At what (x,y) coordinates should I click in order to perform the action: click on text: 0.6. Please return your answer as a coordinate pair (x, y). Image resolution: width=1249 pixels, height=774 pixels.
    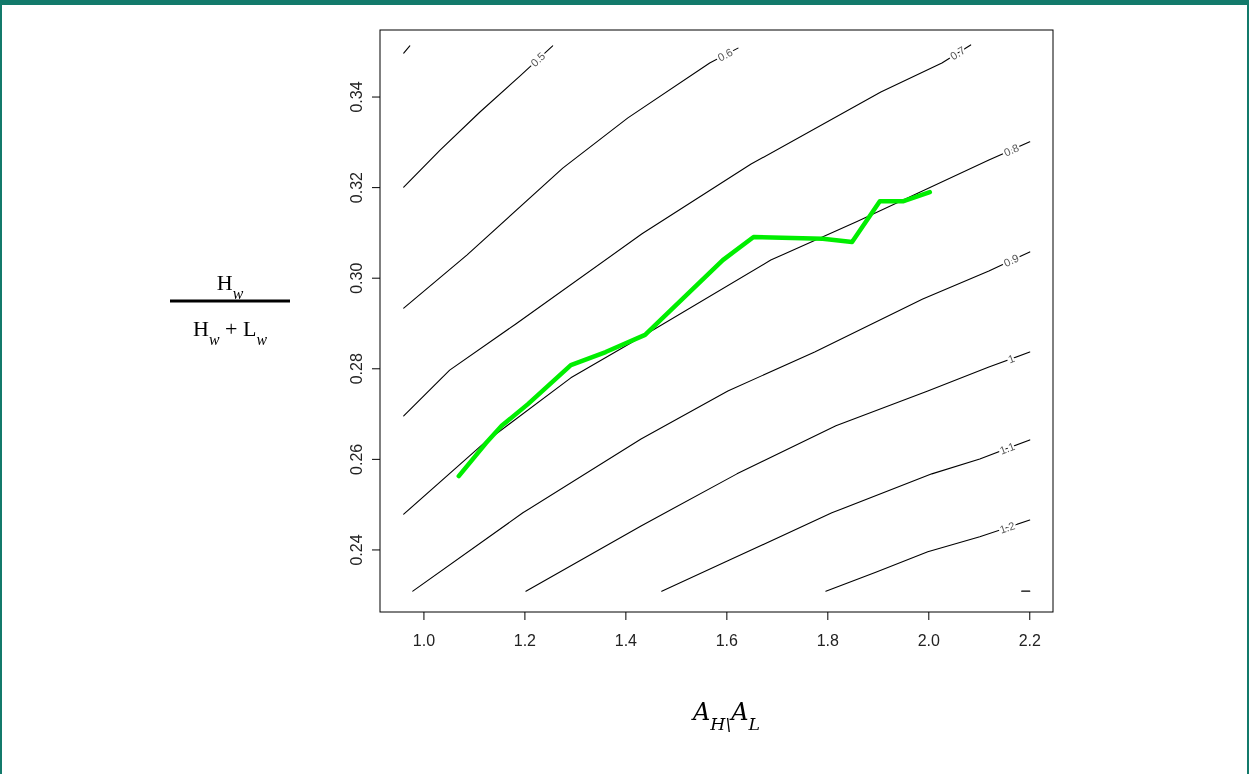
    Looking at the image, I should click on (725, 54).